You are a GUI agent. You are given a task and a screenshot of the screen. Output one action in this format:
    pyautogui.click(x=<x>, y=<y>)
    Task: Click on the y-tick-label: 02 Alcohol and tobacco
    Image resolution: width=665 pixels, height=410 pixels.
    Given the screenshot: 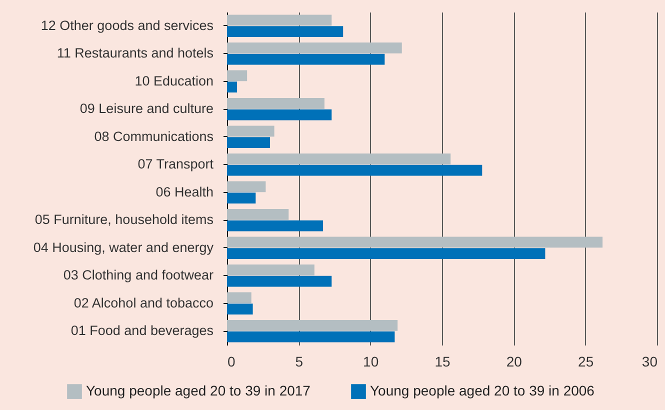 What is the action you would take?
    pyautogui.click(x=144, y=302)
    